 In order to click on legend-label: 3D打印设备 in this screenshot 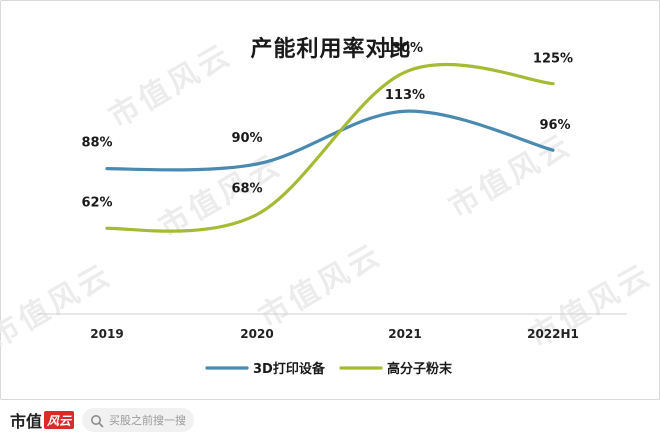, I will do `click(289, 369)`.